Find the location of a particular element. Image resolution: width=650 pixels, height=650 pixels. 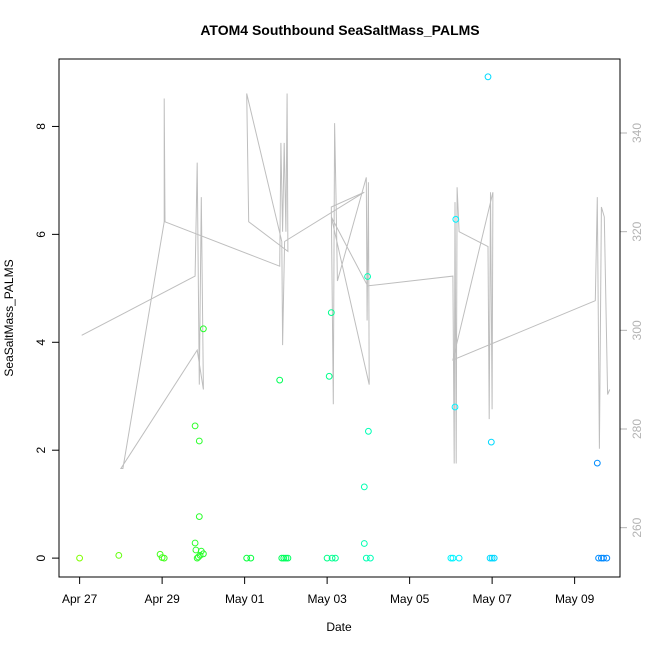

y2-tick-label: 340 is located at coordinates (637, 133).